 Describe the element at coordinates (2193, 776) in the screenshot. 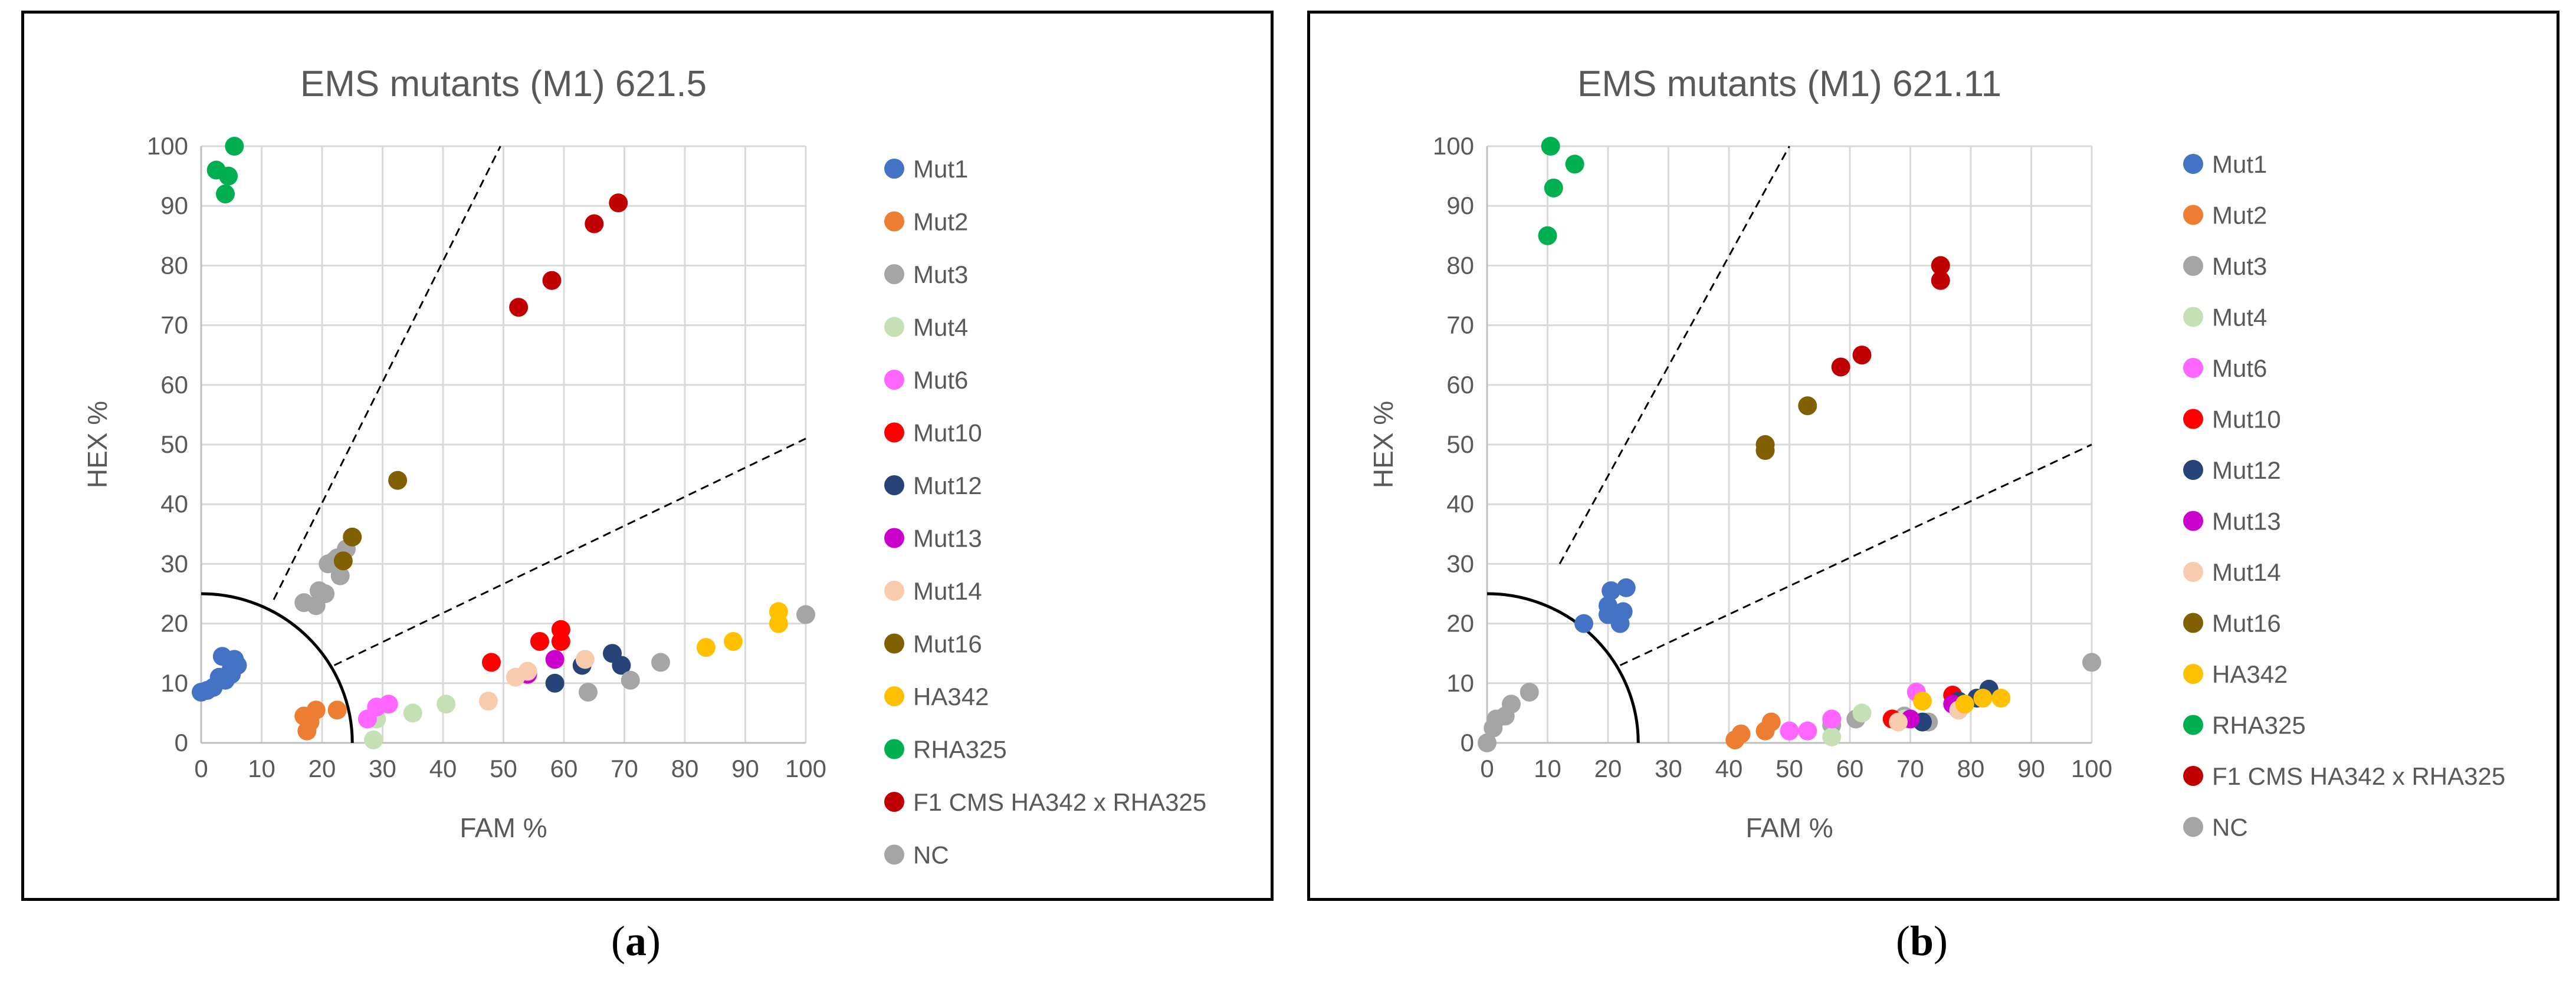

I see `chart-b-legend-marker-f1-cms-ha342-x-rha325` at that location.